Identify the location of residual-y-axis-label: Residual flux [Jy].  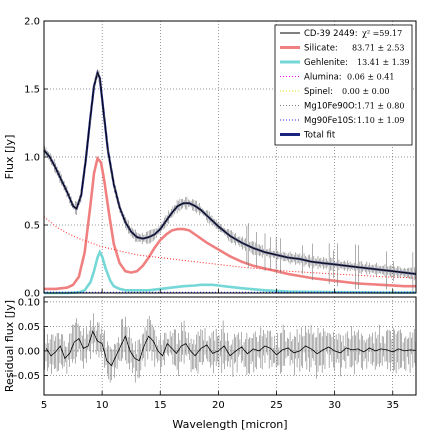
(9, 346).